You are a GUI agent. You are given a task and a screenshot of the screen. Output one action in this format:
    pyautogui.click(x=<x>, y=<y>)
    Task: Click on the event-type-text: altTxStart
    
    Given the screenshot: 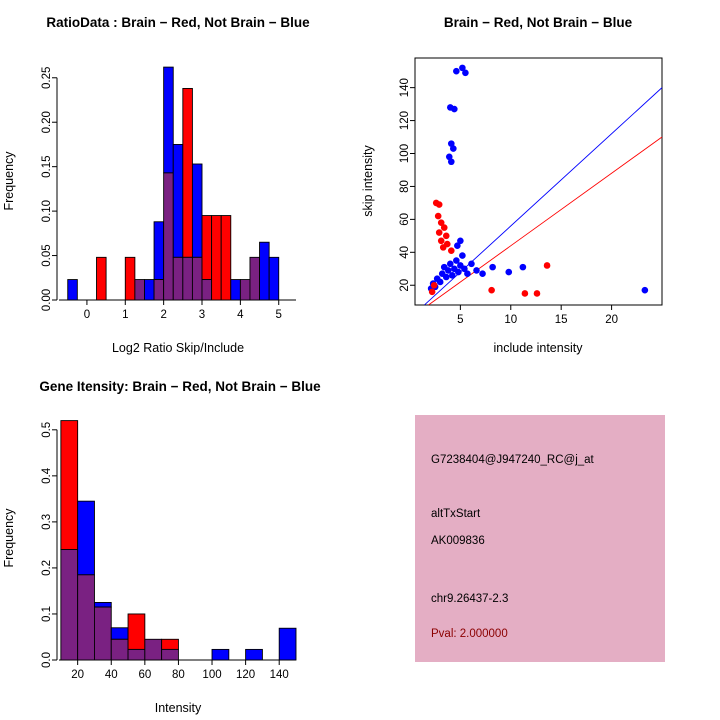 What is the action you would take?
    pyautogui.click(x=456, y=514)
    